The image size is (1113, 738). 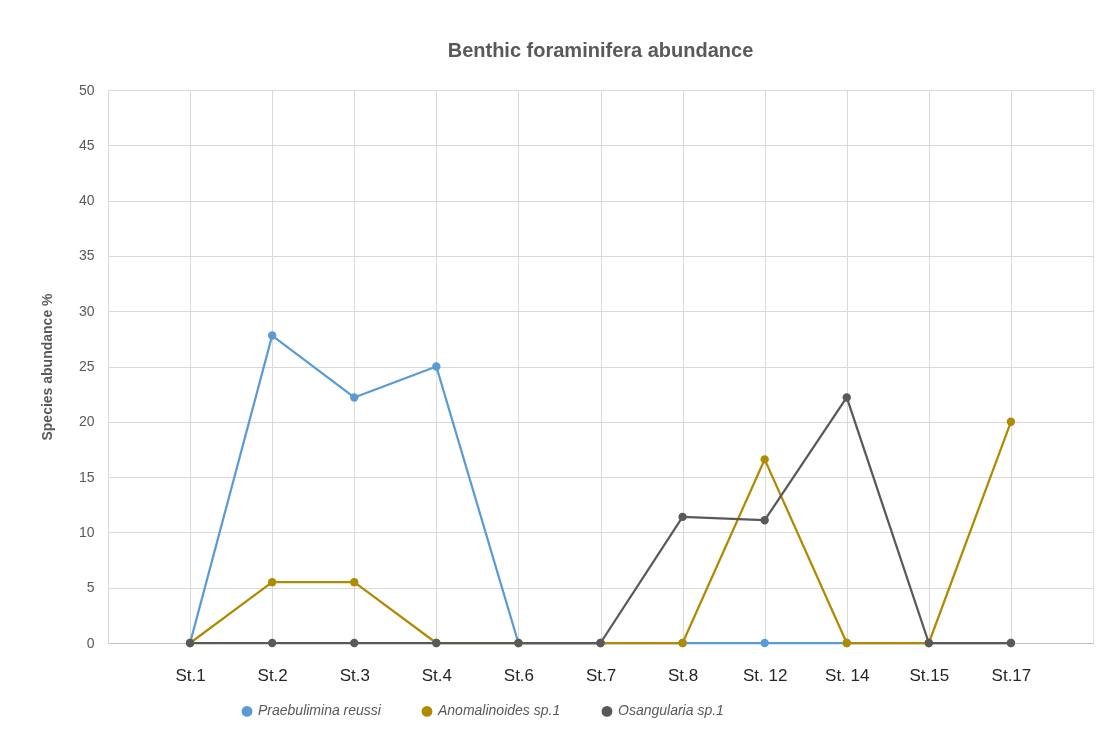 I want to click on x-tick-label: St.1, so click(x=190, y=675).